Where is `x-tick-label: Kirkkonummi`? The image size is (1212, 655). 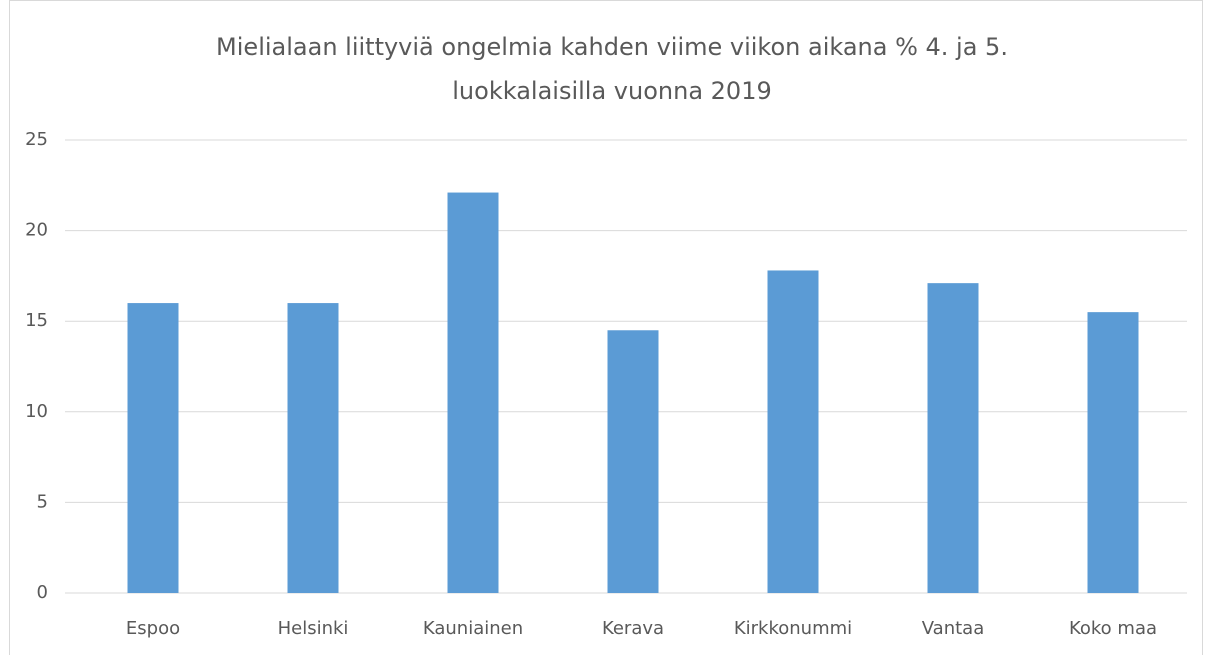
x-tick-label: Kirkkonummi is located at coordinates (793, 628).